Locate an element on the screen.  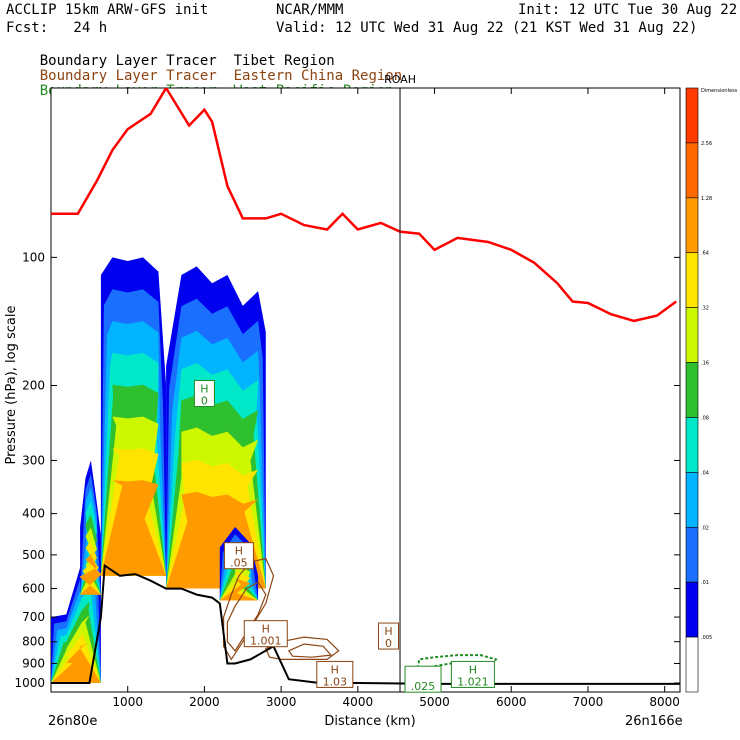
y-tick-label: 900 is located at coordinates (33, 664).